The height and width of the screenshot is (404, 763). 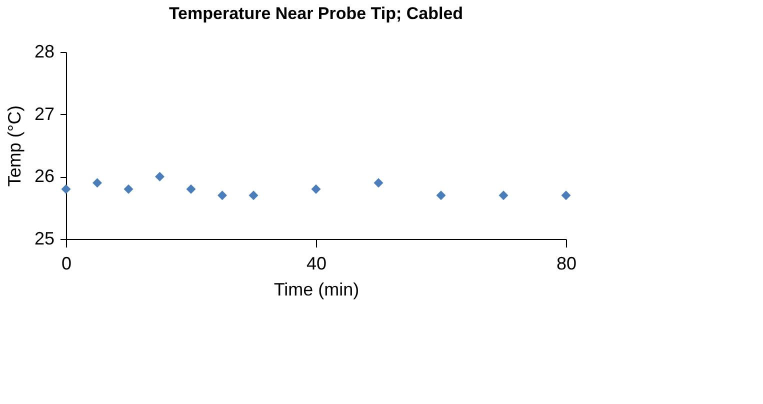 I want to click on y-tick-label: 27, so click(x=44, y=114).